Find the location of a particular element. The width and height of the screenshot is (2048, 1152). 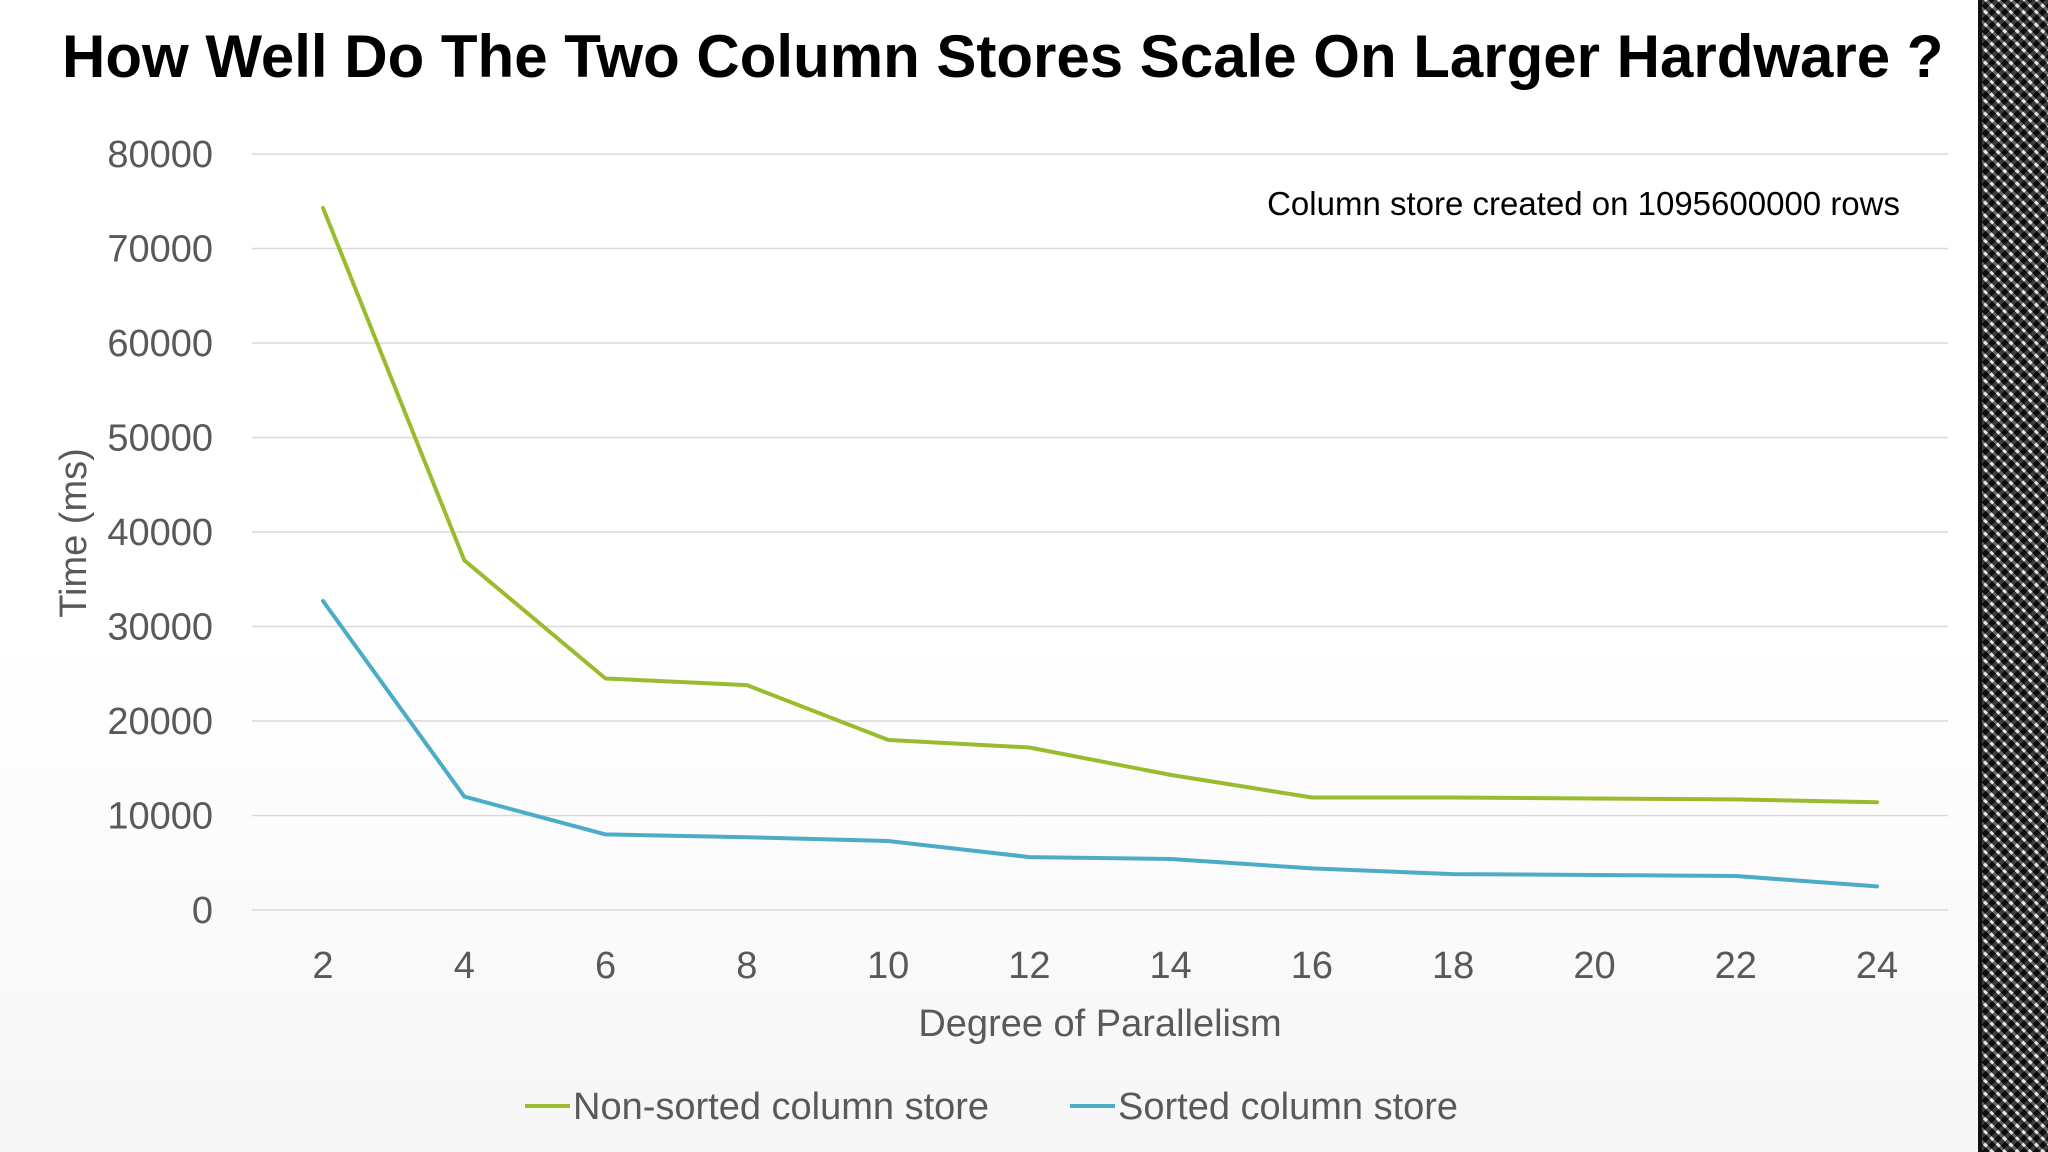

x-tick-label: 14 is located at coordinates (1170, 966).